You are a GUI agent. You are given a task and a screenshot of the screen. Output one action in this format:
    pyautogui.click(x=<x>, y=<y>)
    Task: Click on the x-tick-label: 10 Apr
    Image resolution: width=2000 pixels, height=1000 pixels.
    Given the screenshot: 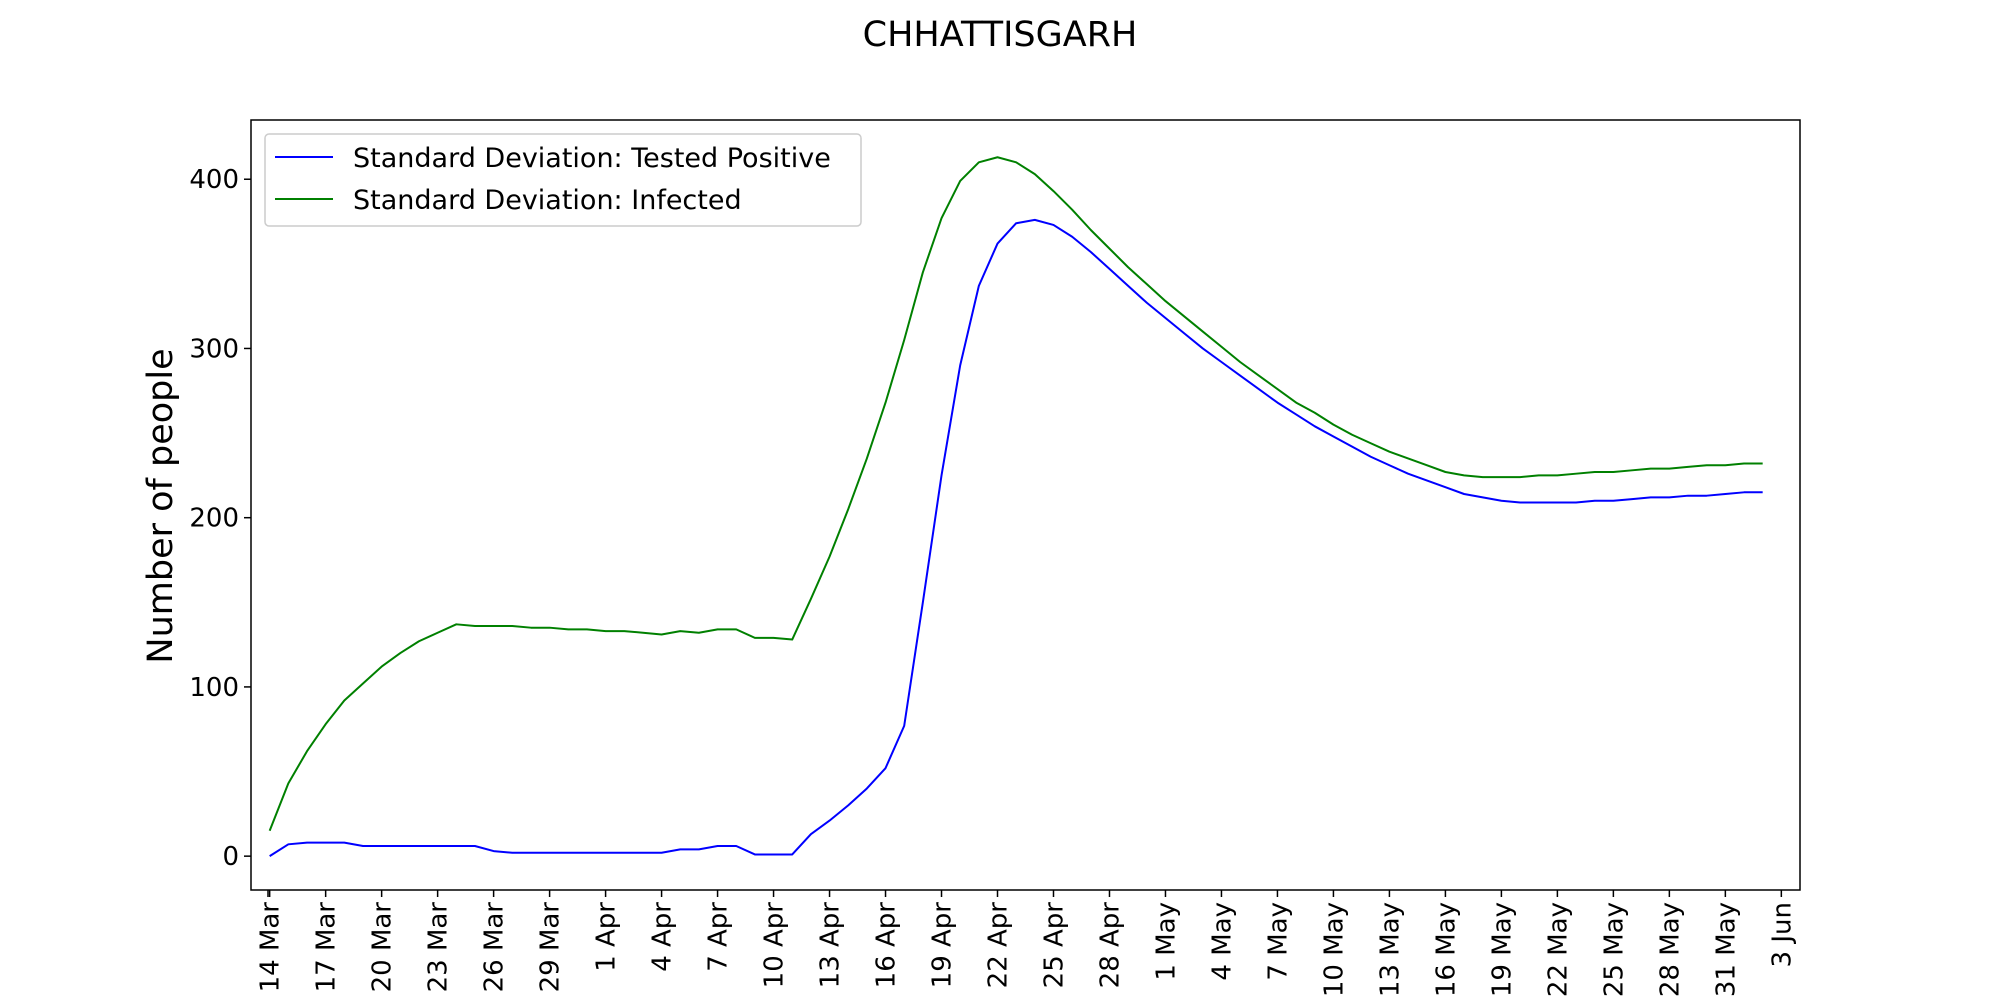 What is the action you would take?
    pyautogui.click(x=775, y=945)
    